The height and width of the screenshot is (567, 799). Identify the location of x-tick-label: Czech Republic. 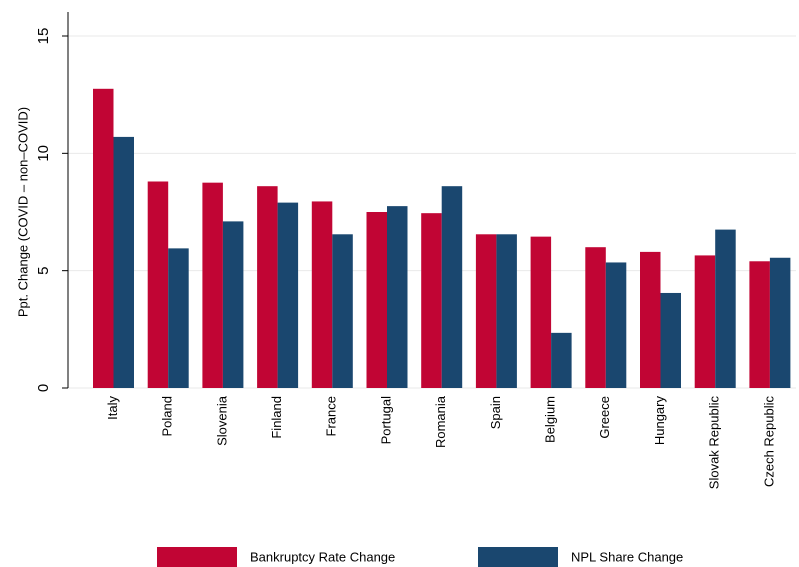
(768, 442).